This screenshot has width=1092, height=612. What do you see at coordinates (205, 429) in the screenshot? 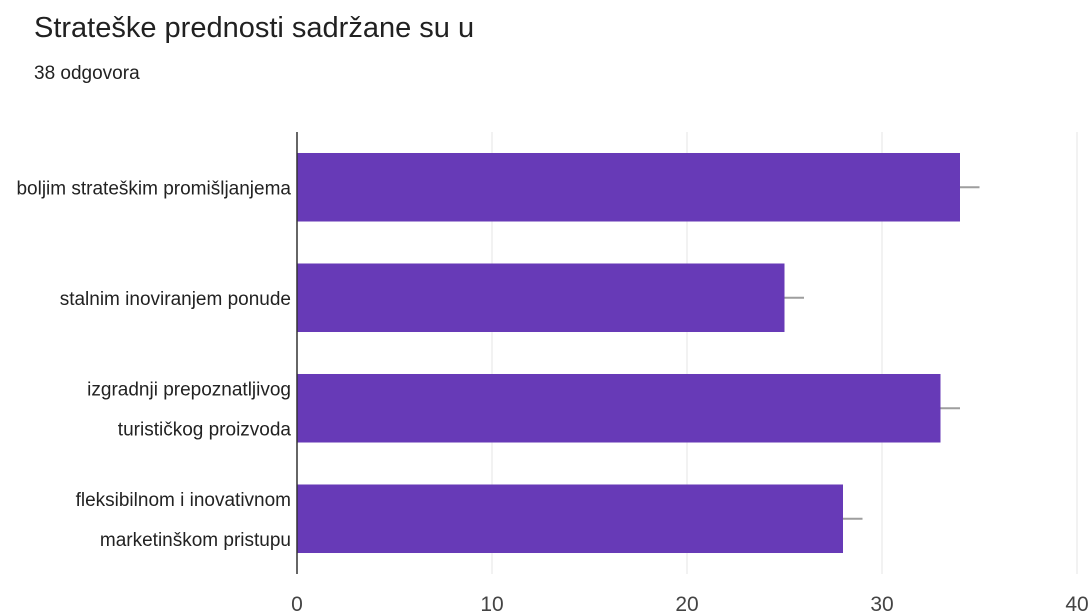
I see `category-label: turističkog proizvoda` at bounding box center [205, 429].